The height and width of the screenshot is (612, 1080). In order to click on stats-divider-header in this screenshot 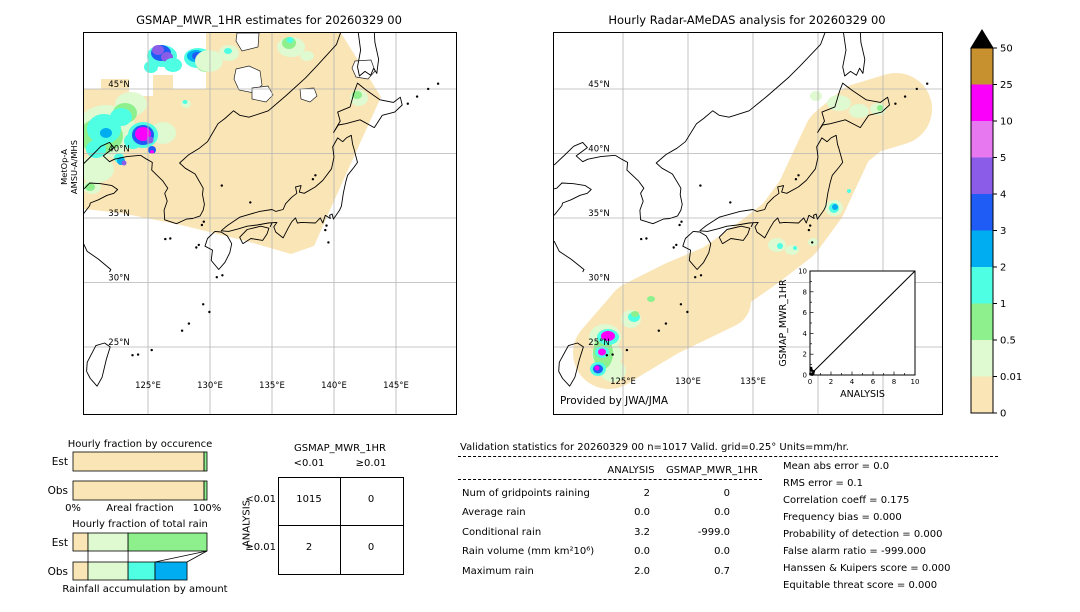, I will do `click(610, 479)`.